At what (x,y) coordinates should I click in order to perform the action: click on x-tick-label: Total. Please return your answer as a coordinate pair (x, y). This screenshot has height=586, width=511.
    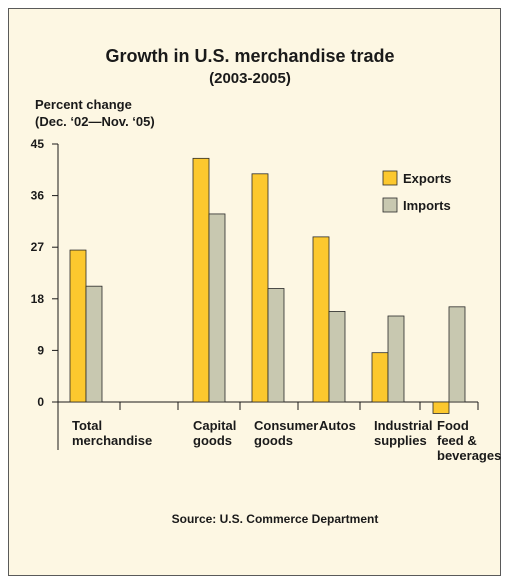
    Looking at the image, I should click on (87, 425).